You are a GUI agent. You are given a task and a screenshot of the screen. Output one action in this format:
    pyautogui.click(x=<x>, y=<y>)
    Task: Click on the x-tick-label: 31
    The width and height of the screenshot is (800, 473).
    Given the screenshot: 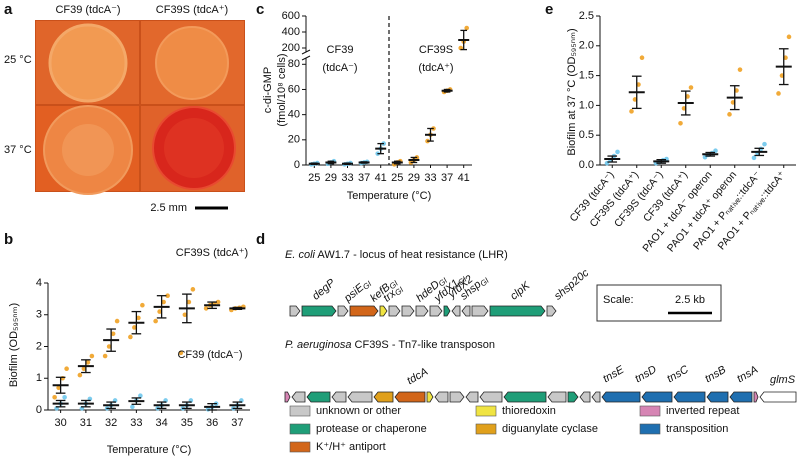 What is the action you would take?
    pyautogui.click(x=86, y=423)
    